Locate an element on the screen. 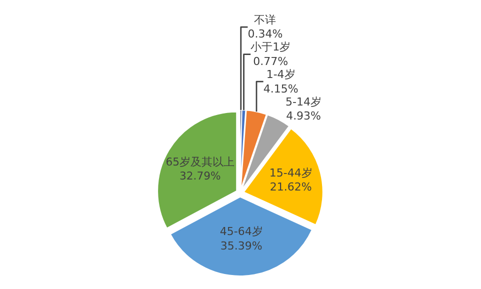  slice-label: 5-14岁 is located at coordinates (304, 101).